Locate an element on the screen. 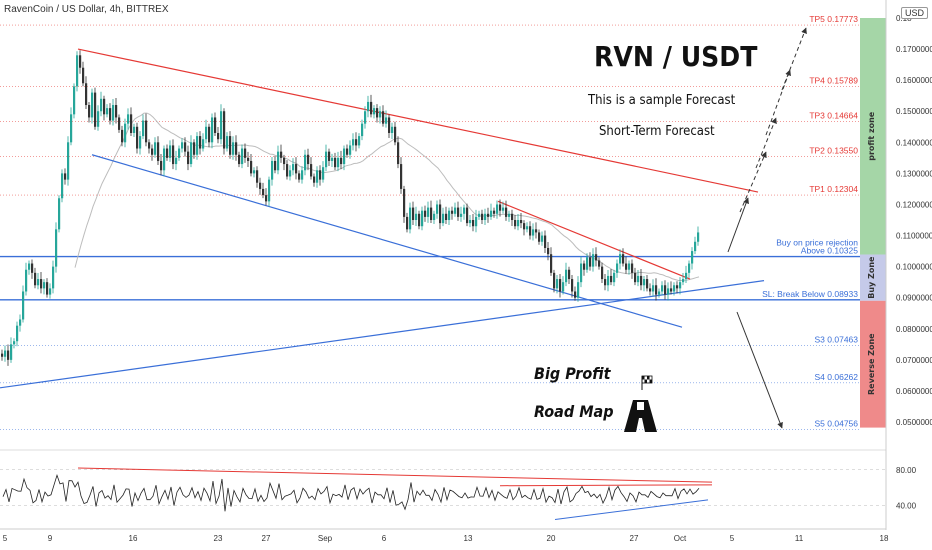 This screenshot has height=550, width=932. time-tick-label: 16 is located at coordinates (133, 538).